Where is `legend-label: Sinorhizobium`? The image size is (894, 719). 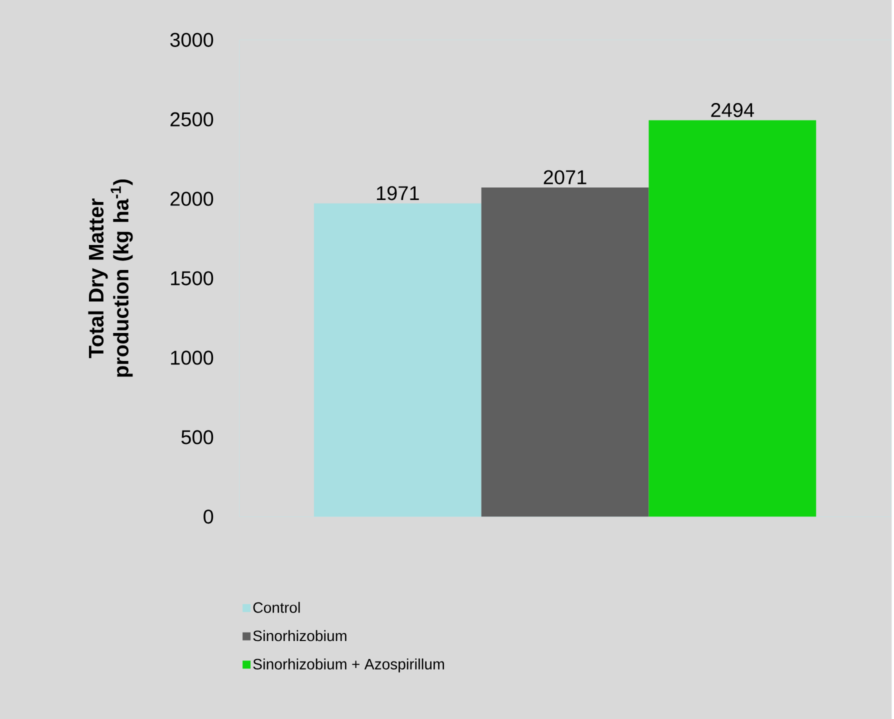
legend-label: Sinorhizobium is located at coordinates (299, 636).